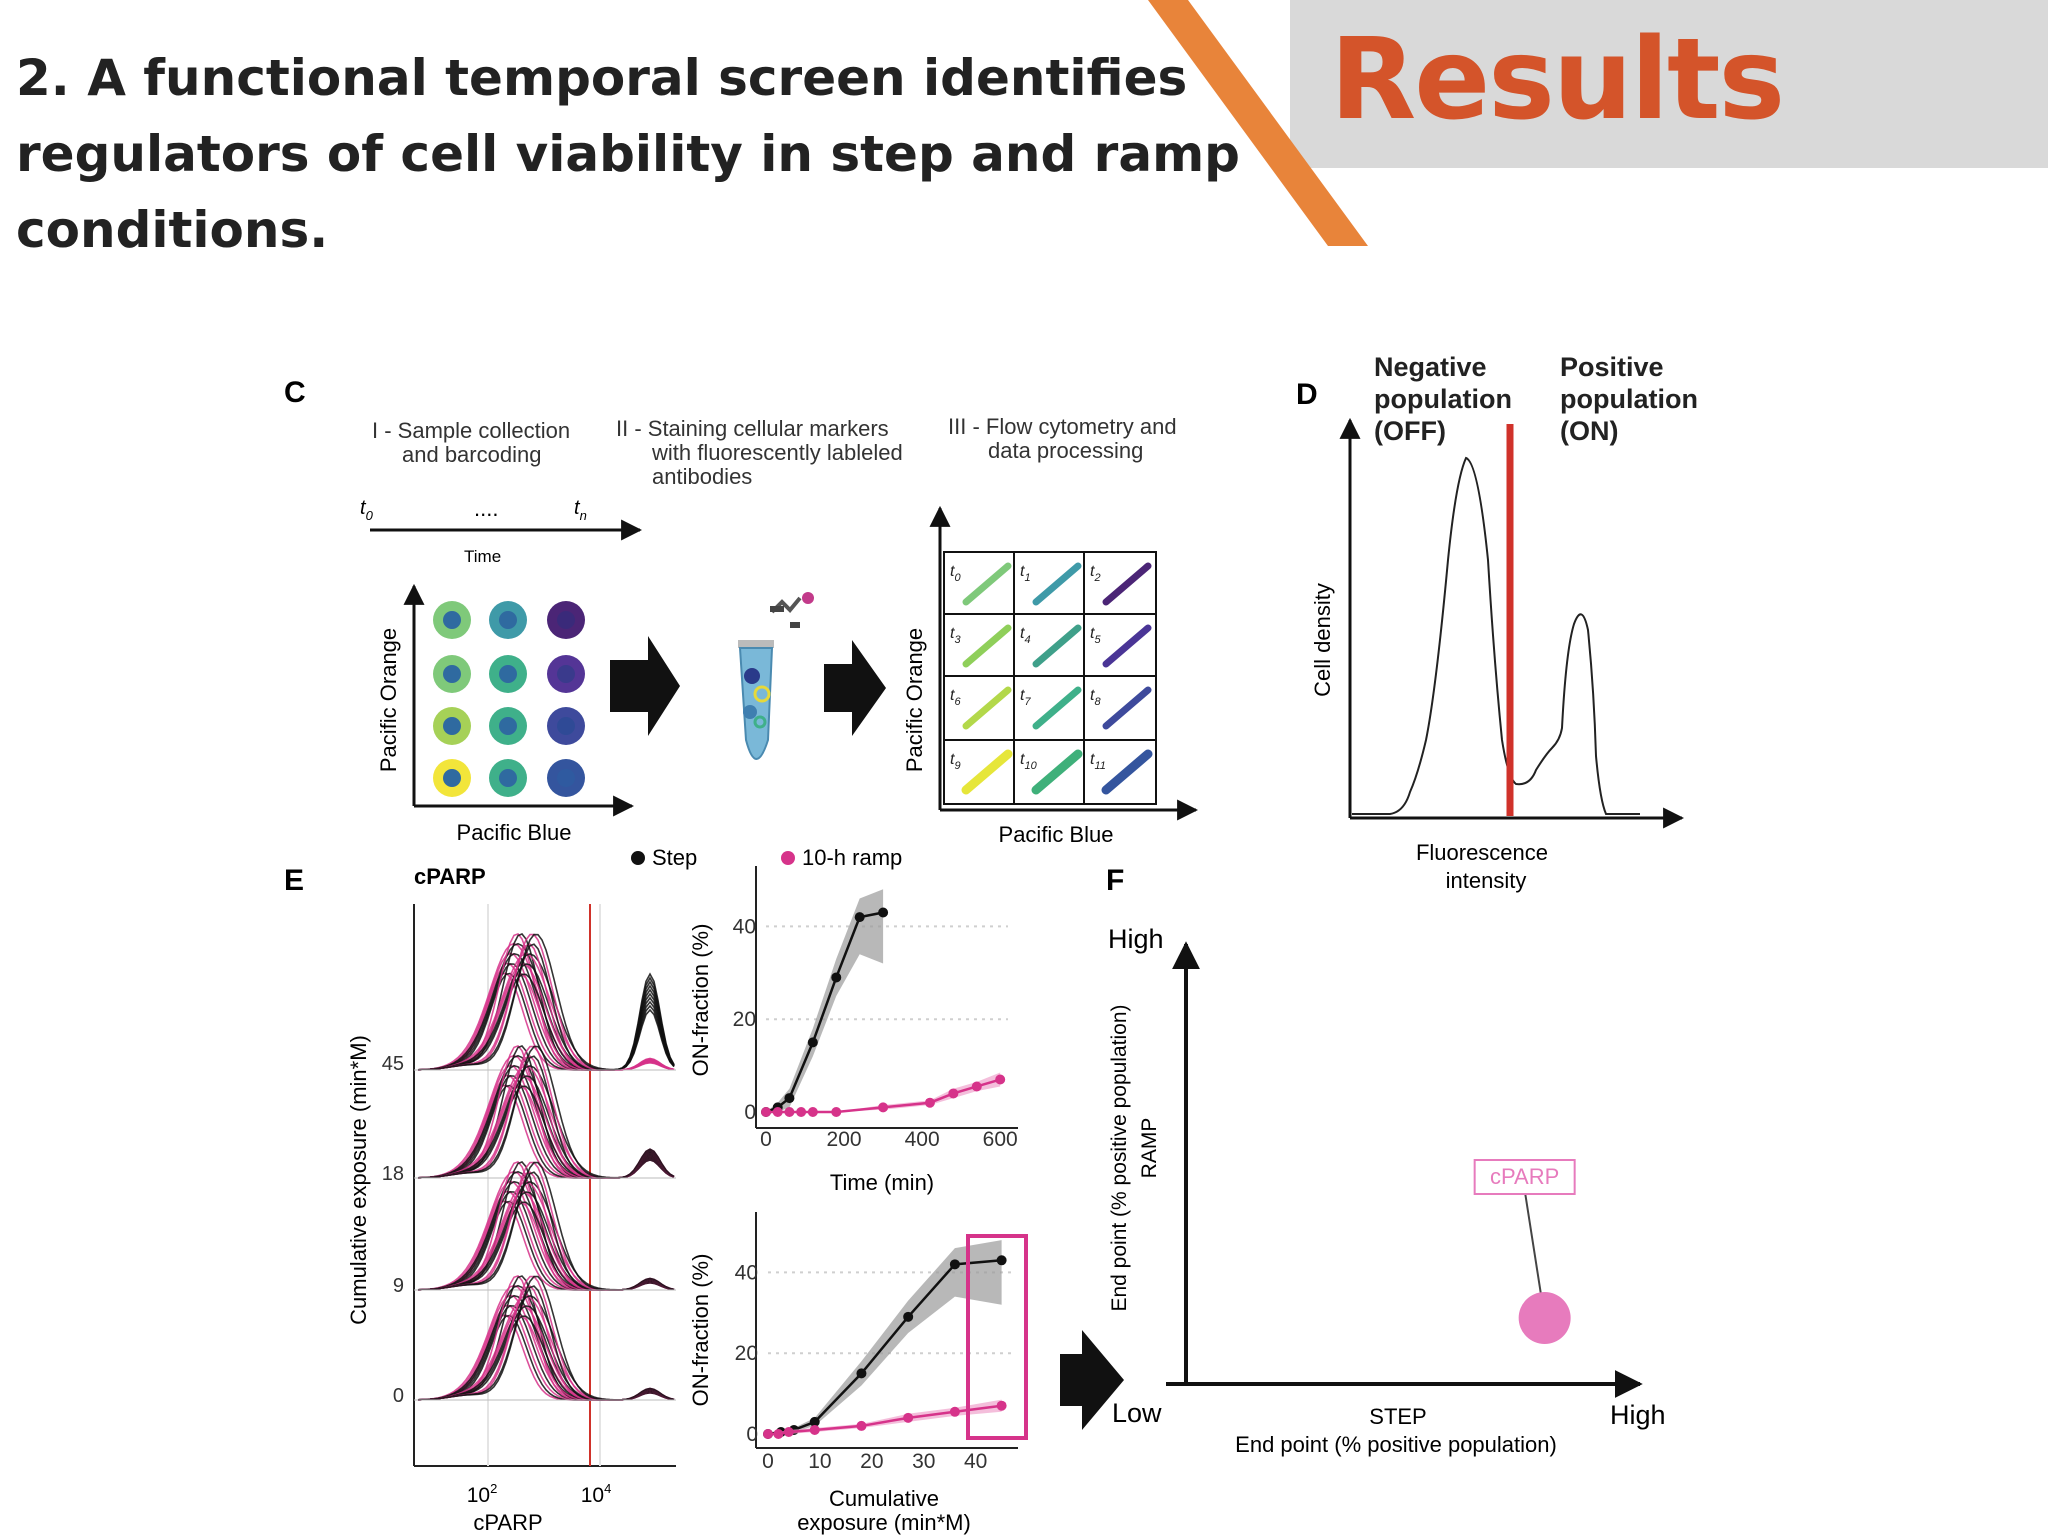  What do you see at coordinates (844, 1139) in the screenshot?
I see `x-tick-label: 200` at bounding box center [844, 1139].